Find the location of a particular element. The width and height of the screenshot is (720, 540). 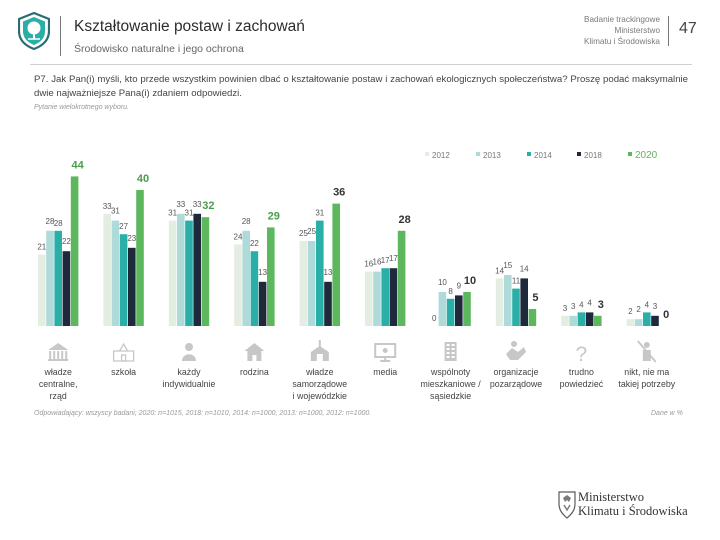

page-number-separator is located at coordinates (668, 31).